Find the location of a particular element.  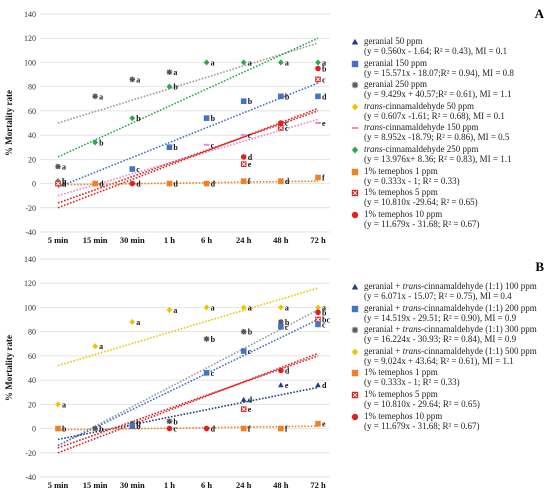

legend-series-name: geranial 250 ppm is located at coordinates (395, 84).